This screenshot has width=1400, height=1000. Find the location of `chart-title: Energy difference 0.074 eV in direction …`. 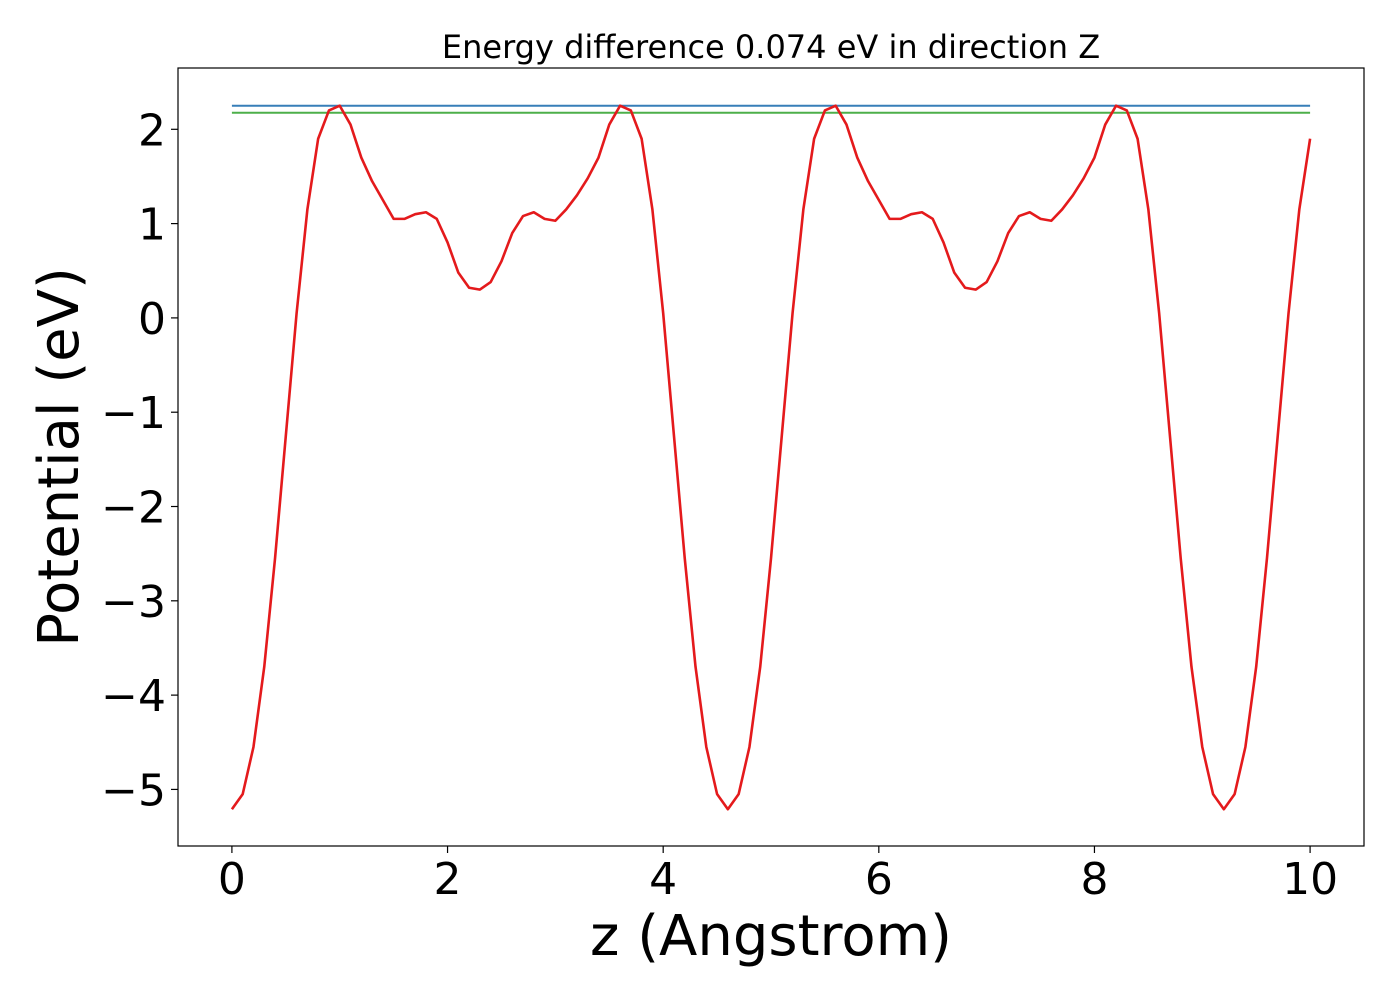

chart-title: Energy difference 0.074 eV in direction … is located at coordinates (771, 47).